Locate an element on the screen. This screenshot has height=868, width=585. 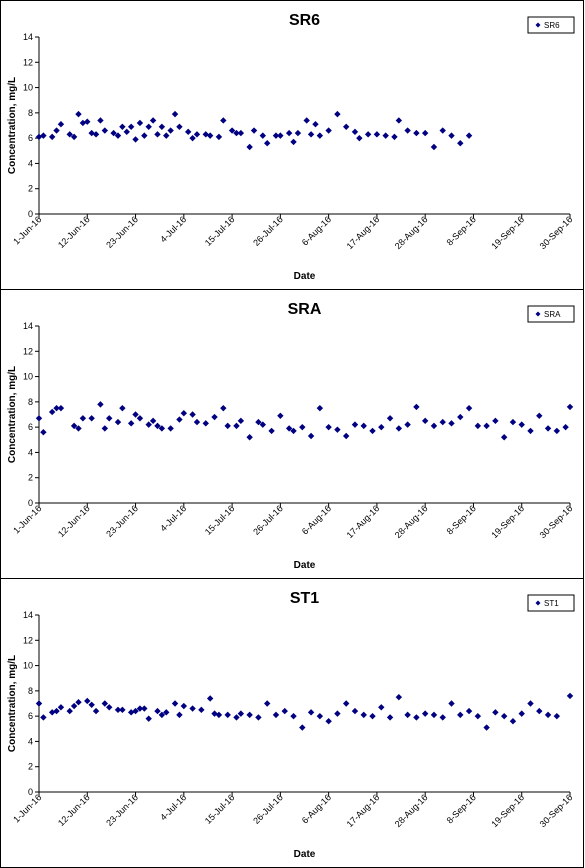
legend-box is located at coordinates (551, 314).